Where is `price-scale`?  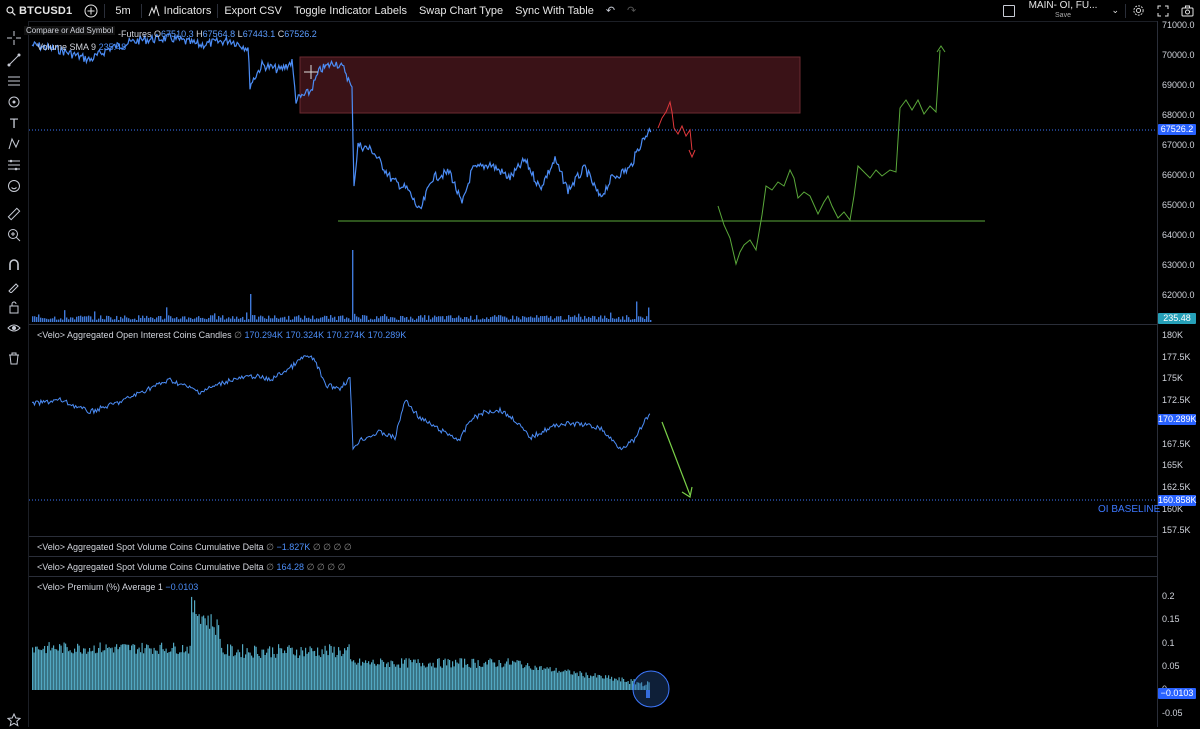
price-scale is located at coordinates (1178, 374).